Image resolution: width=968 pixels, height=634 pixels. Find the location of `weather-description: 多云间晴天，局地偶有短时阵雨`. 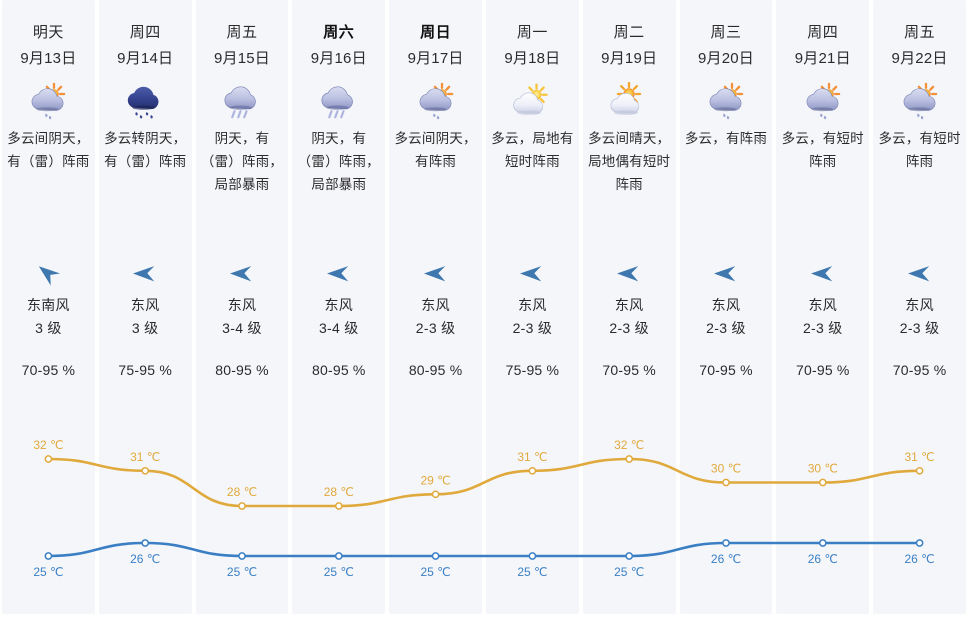

weather-description: 多云间晴天，局地偶有短时阵雨 is located at coordinates (629, 161).